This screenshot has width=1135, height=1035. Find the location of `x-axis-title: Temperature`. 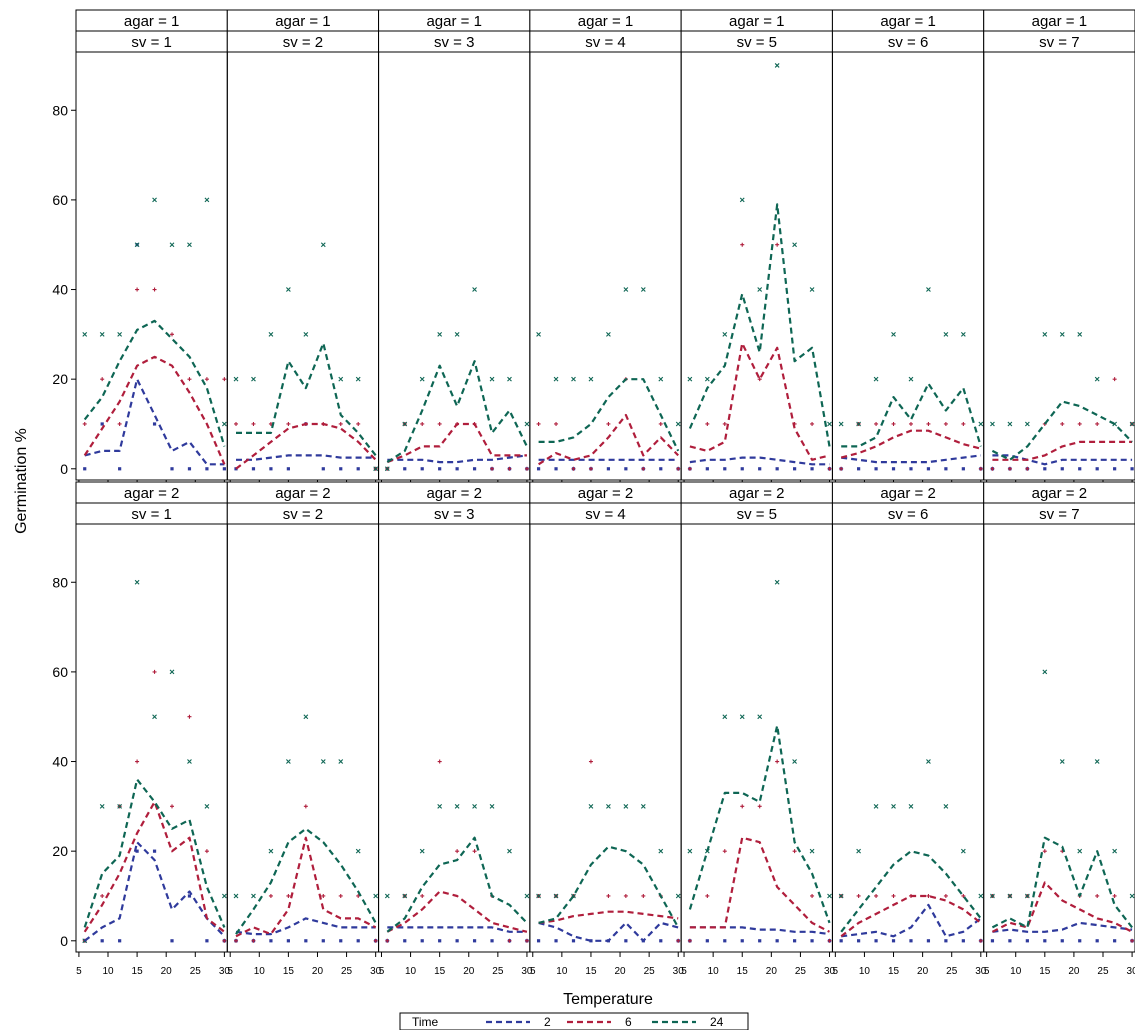

x-axis-title: Temperature is located at coordinates (608, 999).